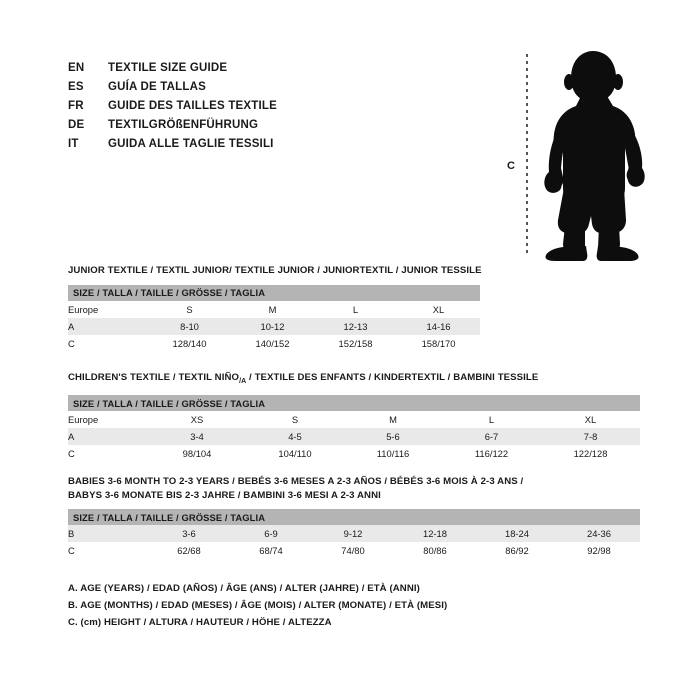  I want to click on language-code-es: ES, so click(76, 87).